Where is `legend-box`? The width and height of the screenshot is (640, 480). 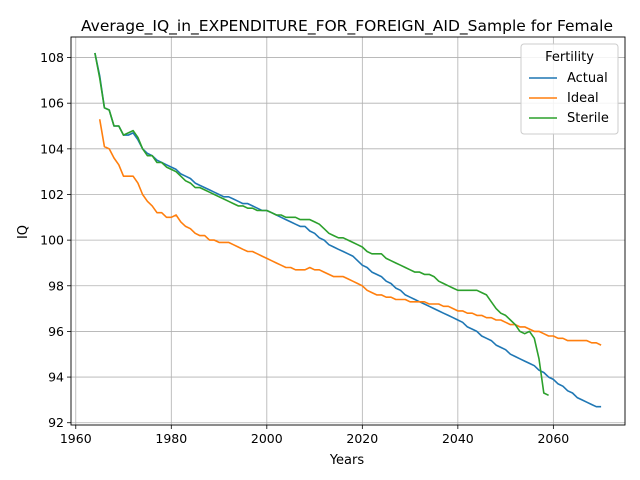 legend-box is located at coordinates (569, 89).